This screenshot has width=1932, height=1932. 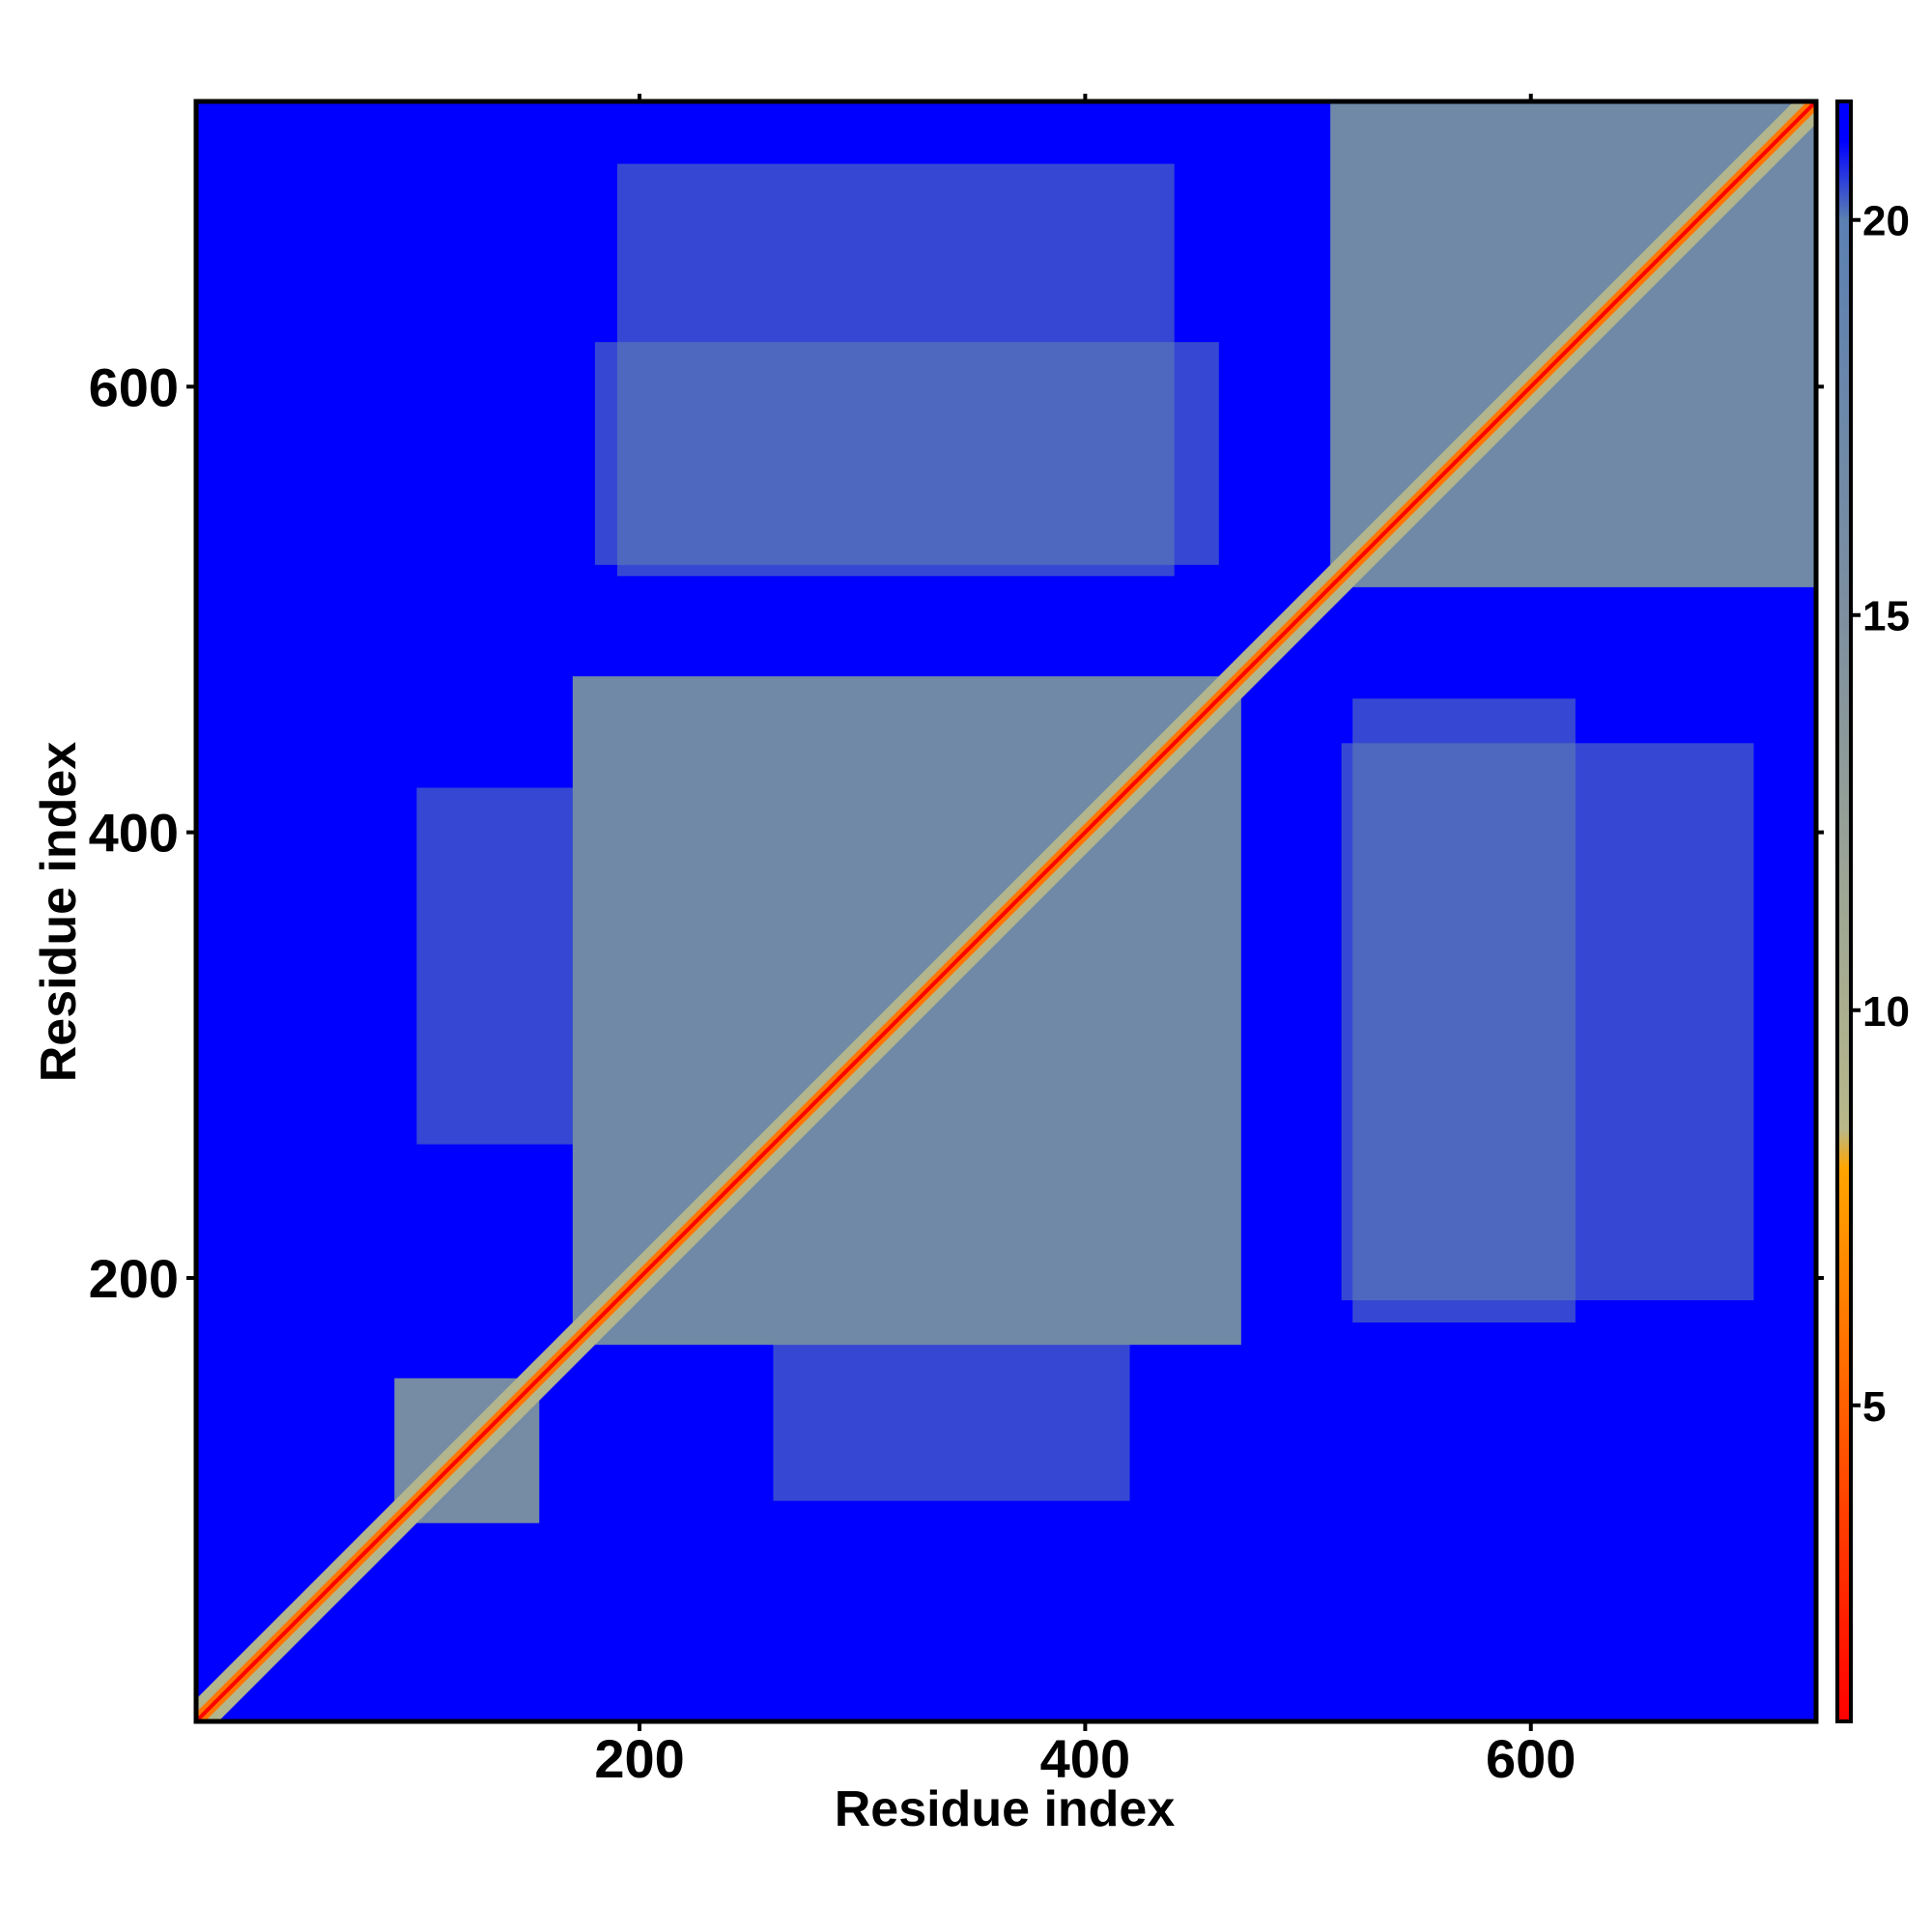 I want to click on colorbar-frame, so click(x=1844, y=911).